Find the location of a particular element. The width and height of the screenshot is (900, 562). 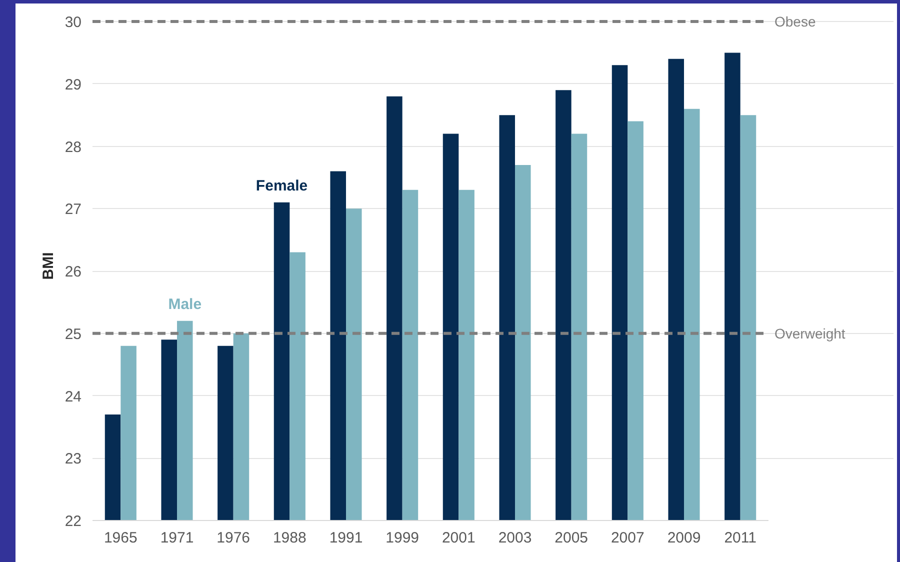

y-tick-label: 29 is located at coordinates (73, 85).